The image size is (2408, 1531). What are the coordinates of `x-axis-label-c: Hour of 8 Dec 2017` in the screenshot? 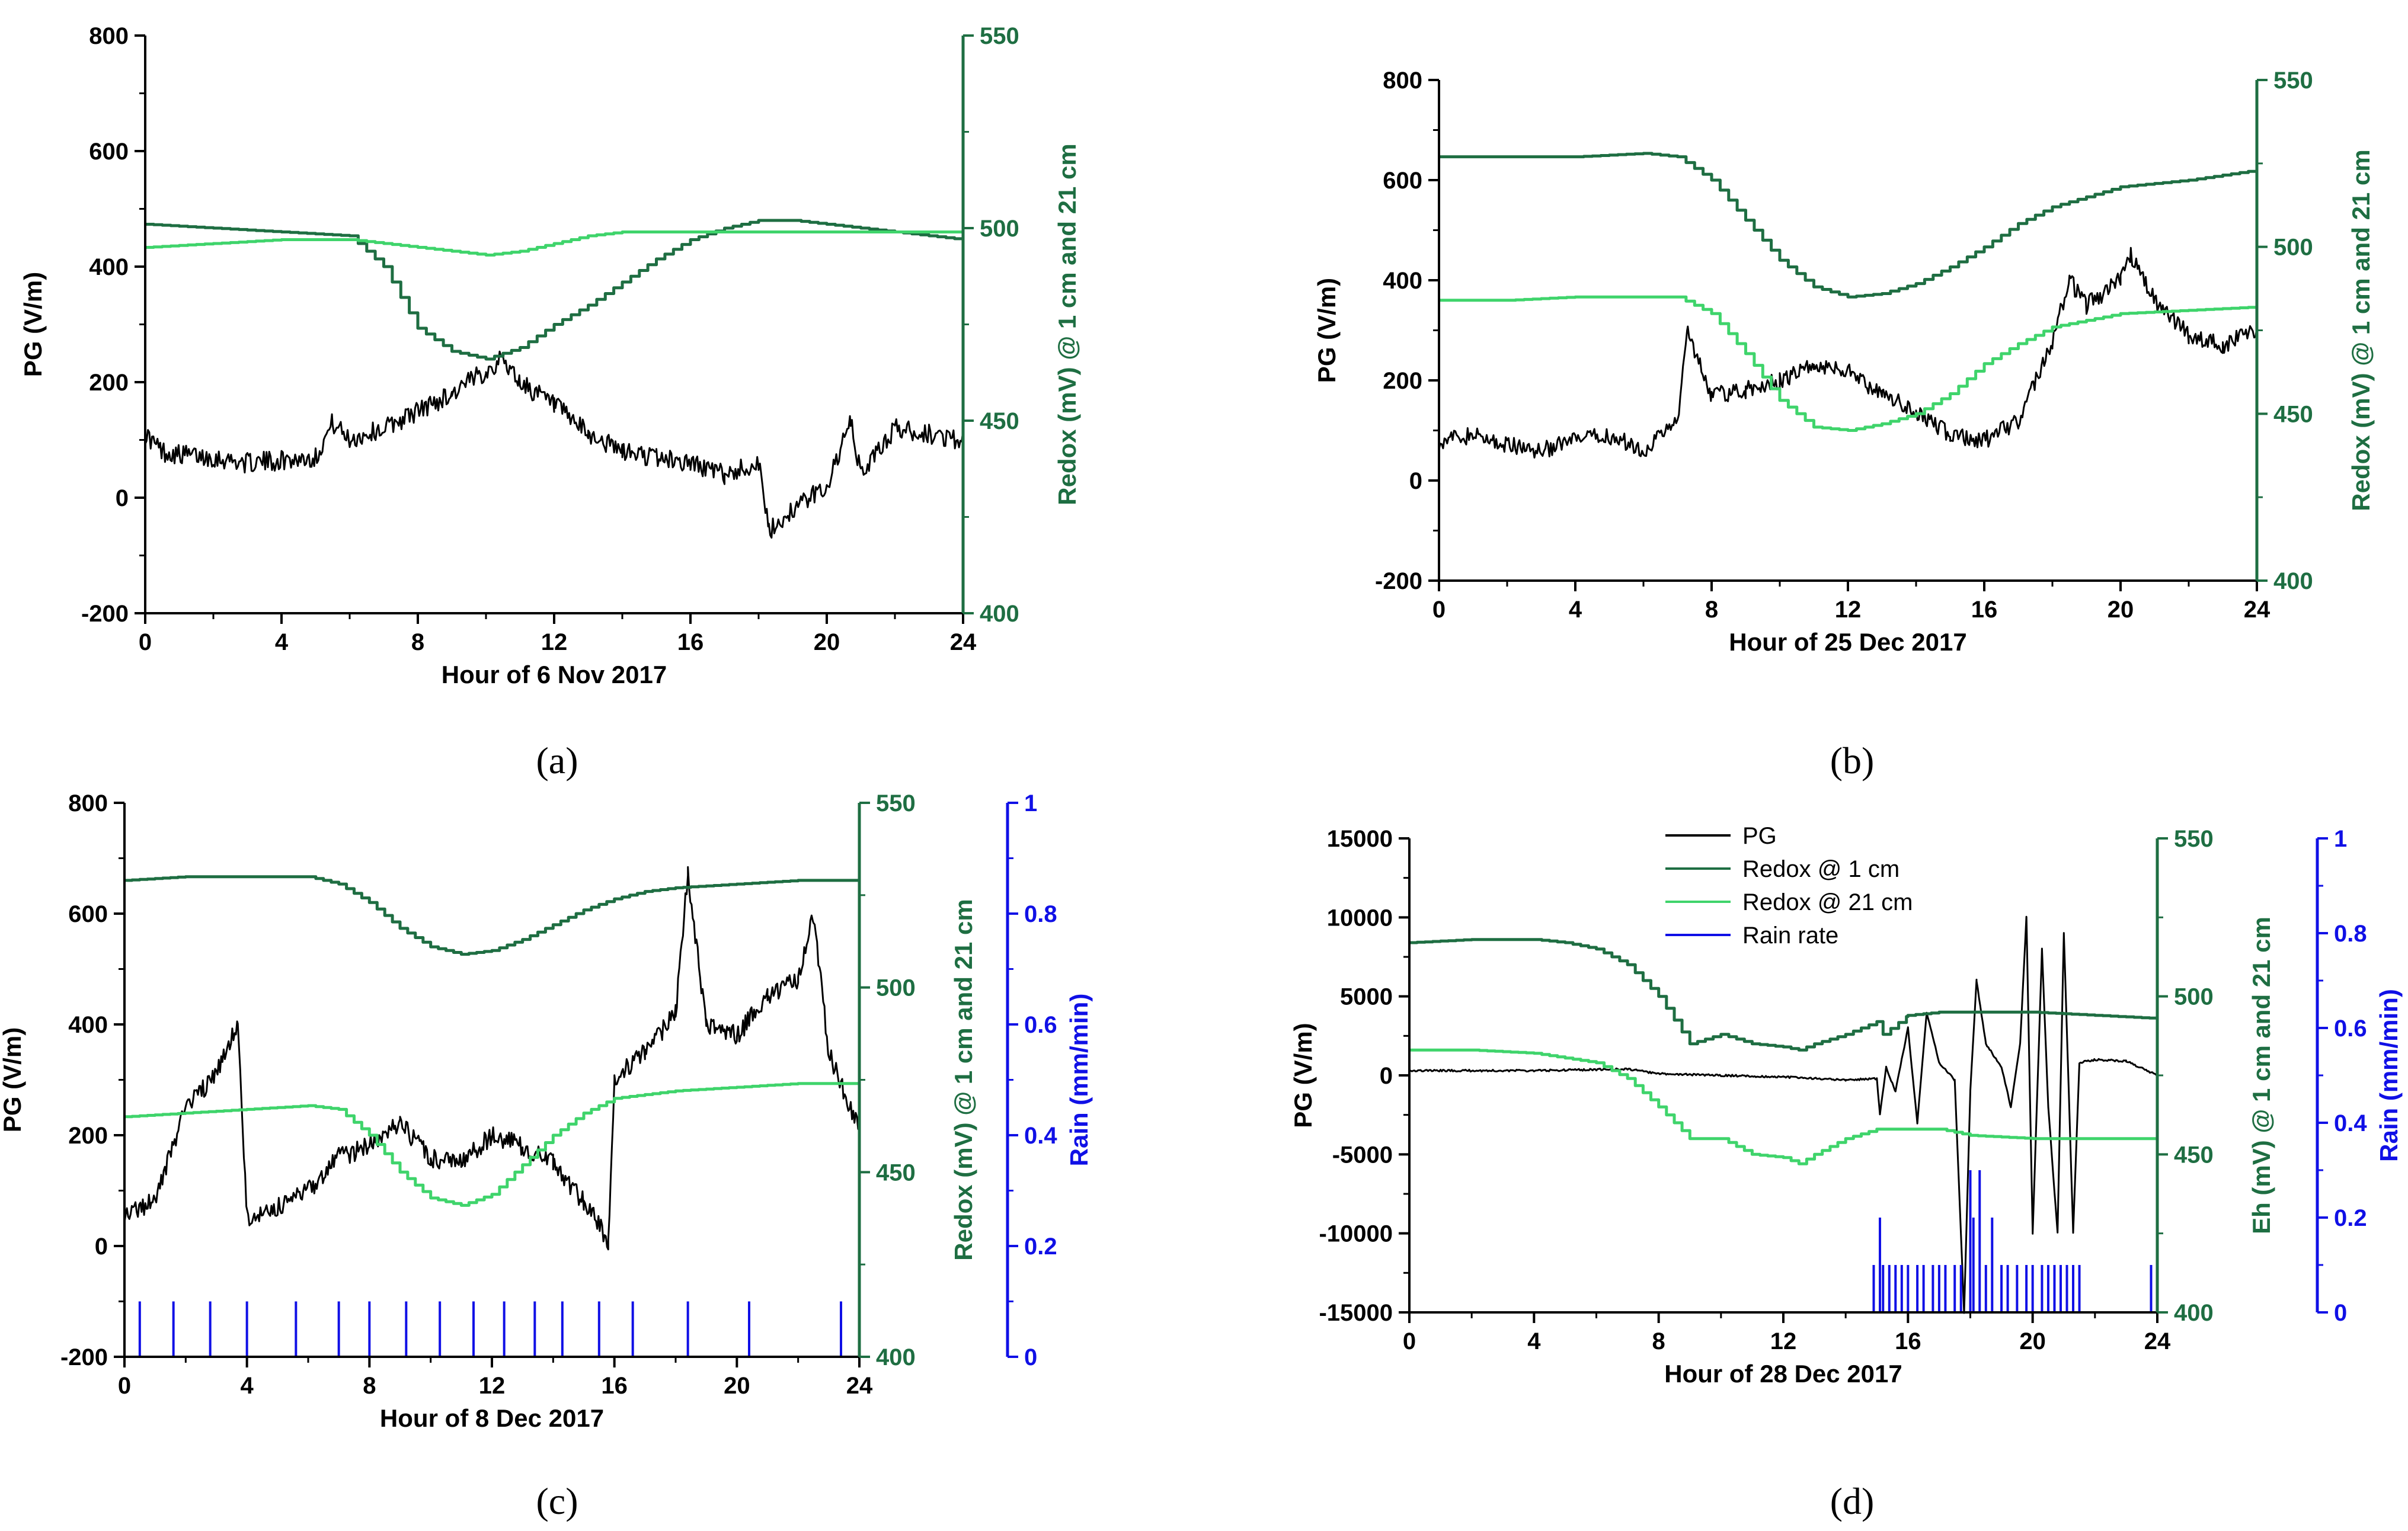 It's located at (492, 1418).